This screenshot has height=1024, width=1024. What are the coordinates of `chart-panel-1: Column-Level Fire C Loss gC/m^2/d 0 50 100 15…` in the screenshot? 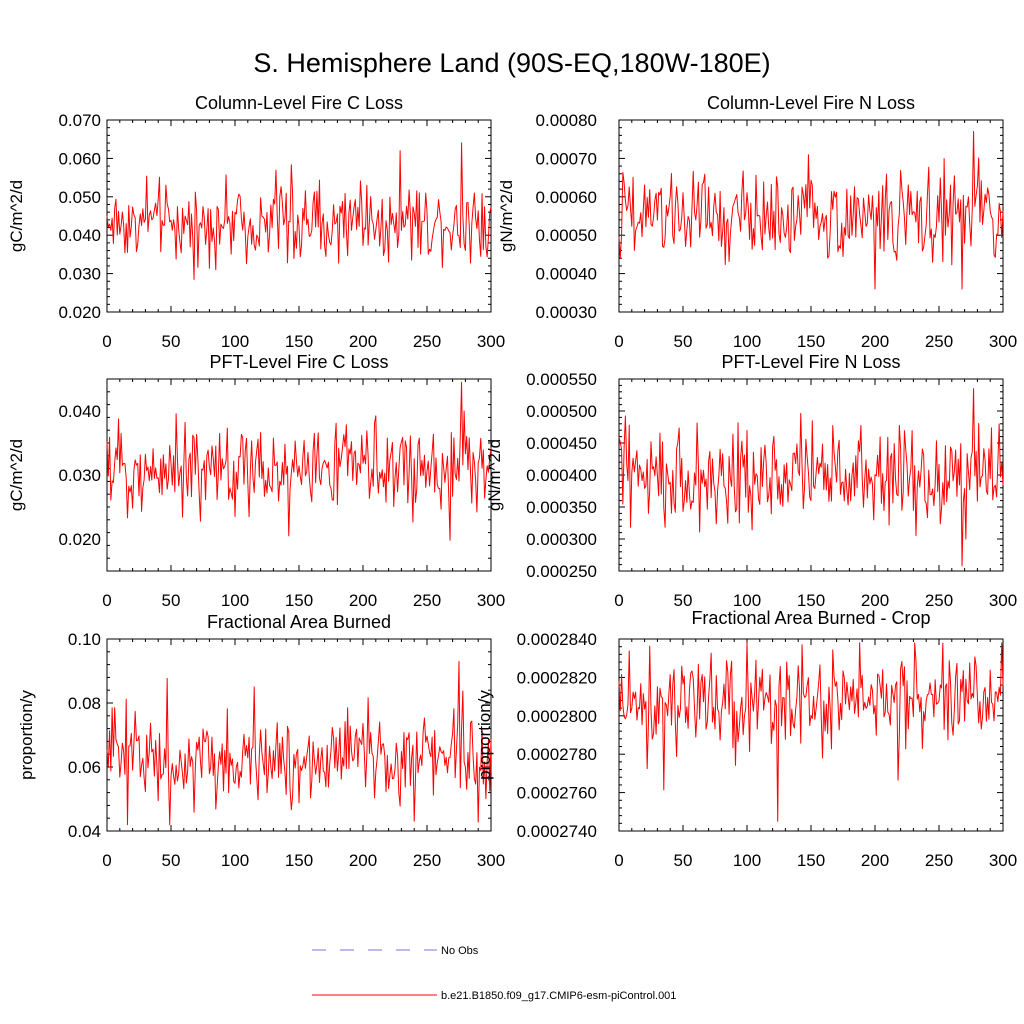 It's located at (256, 222).